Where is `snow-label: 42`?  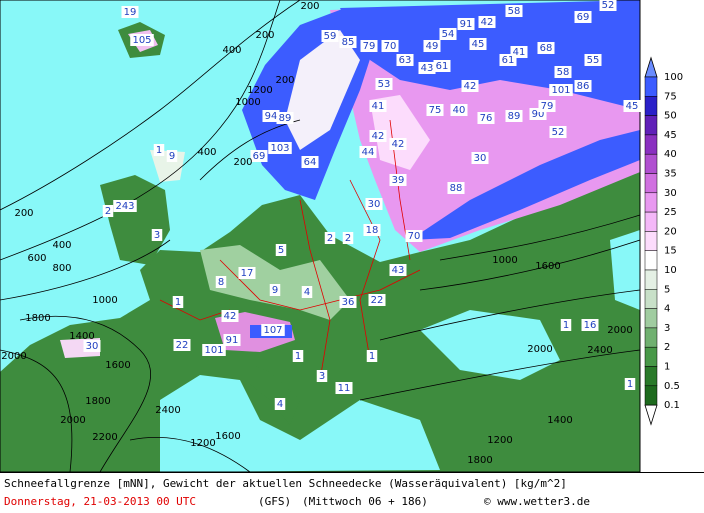
snow-label: 42 is located at coordinates (378, 136).